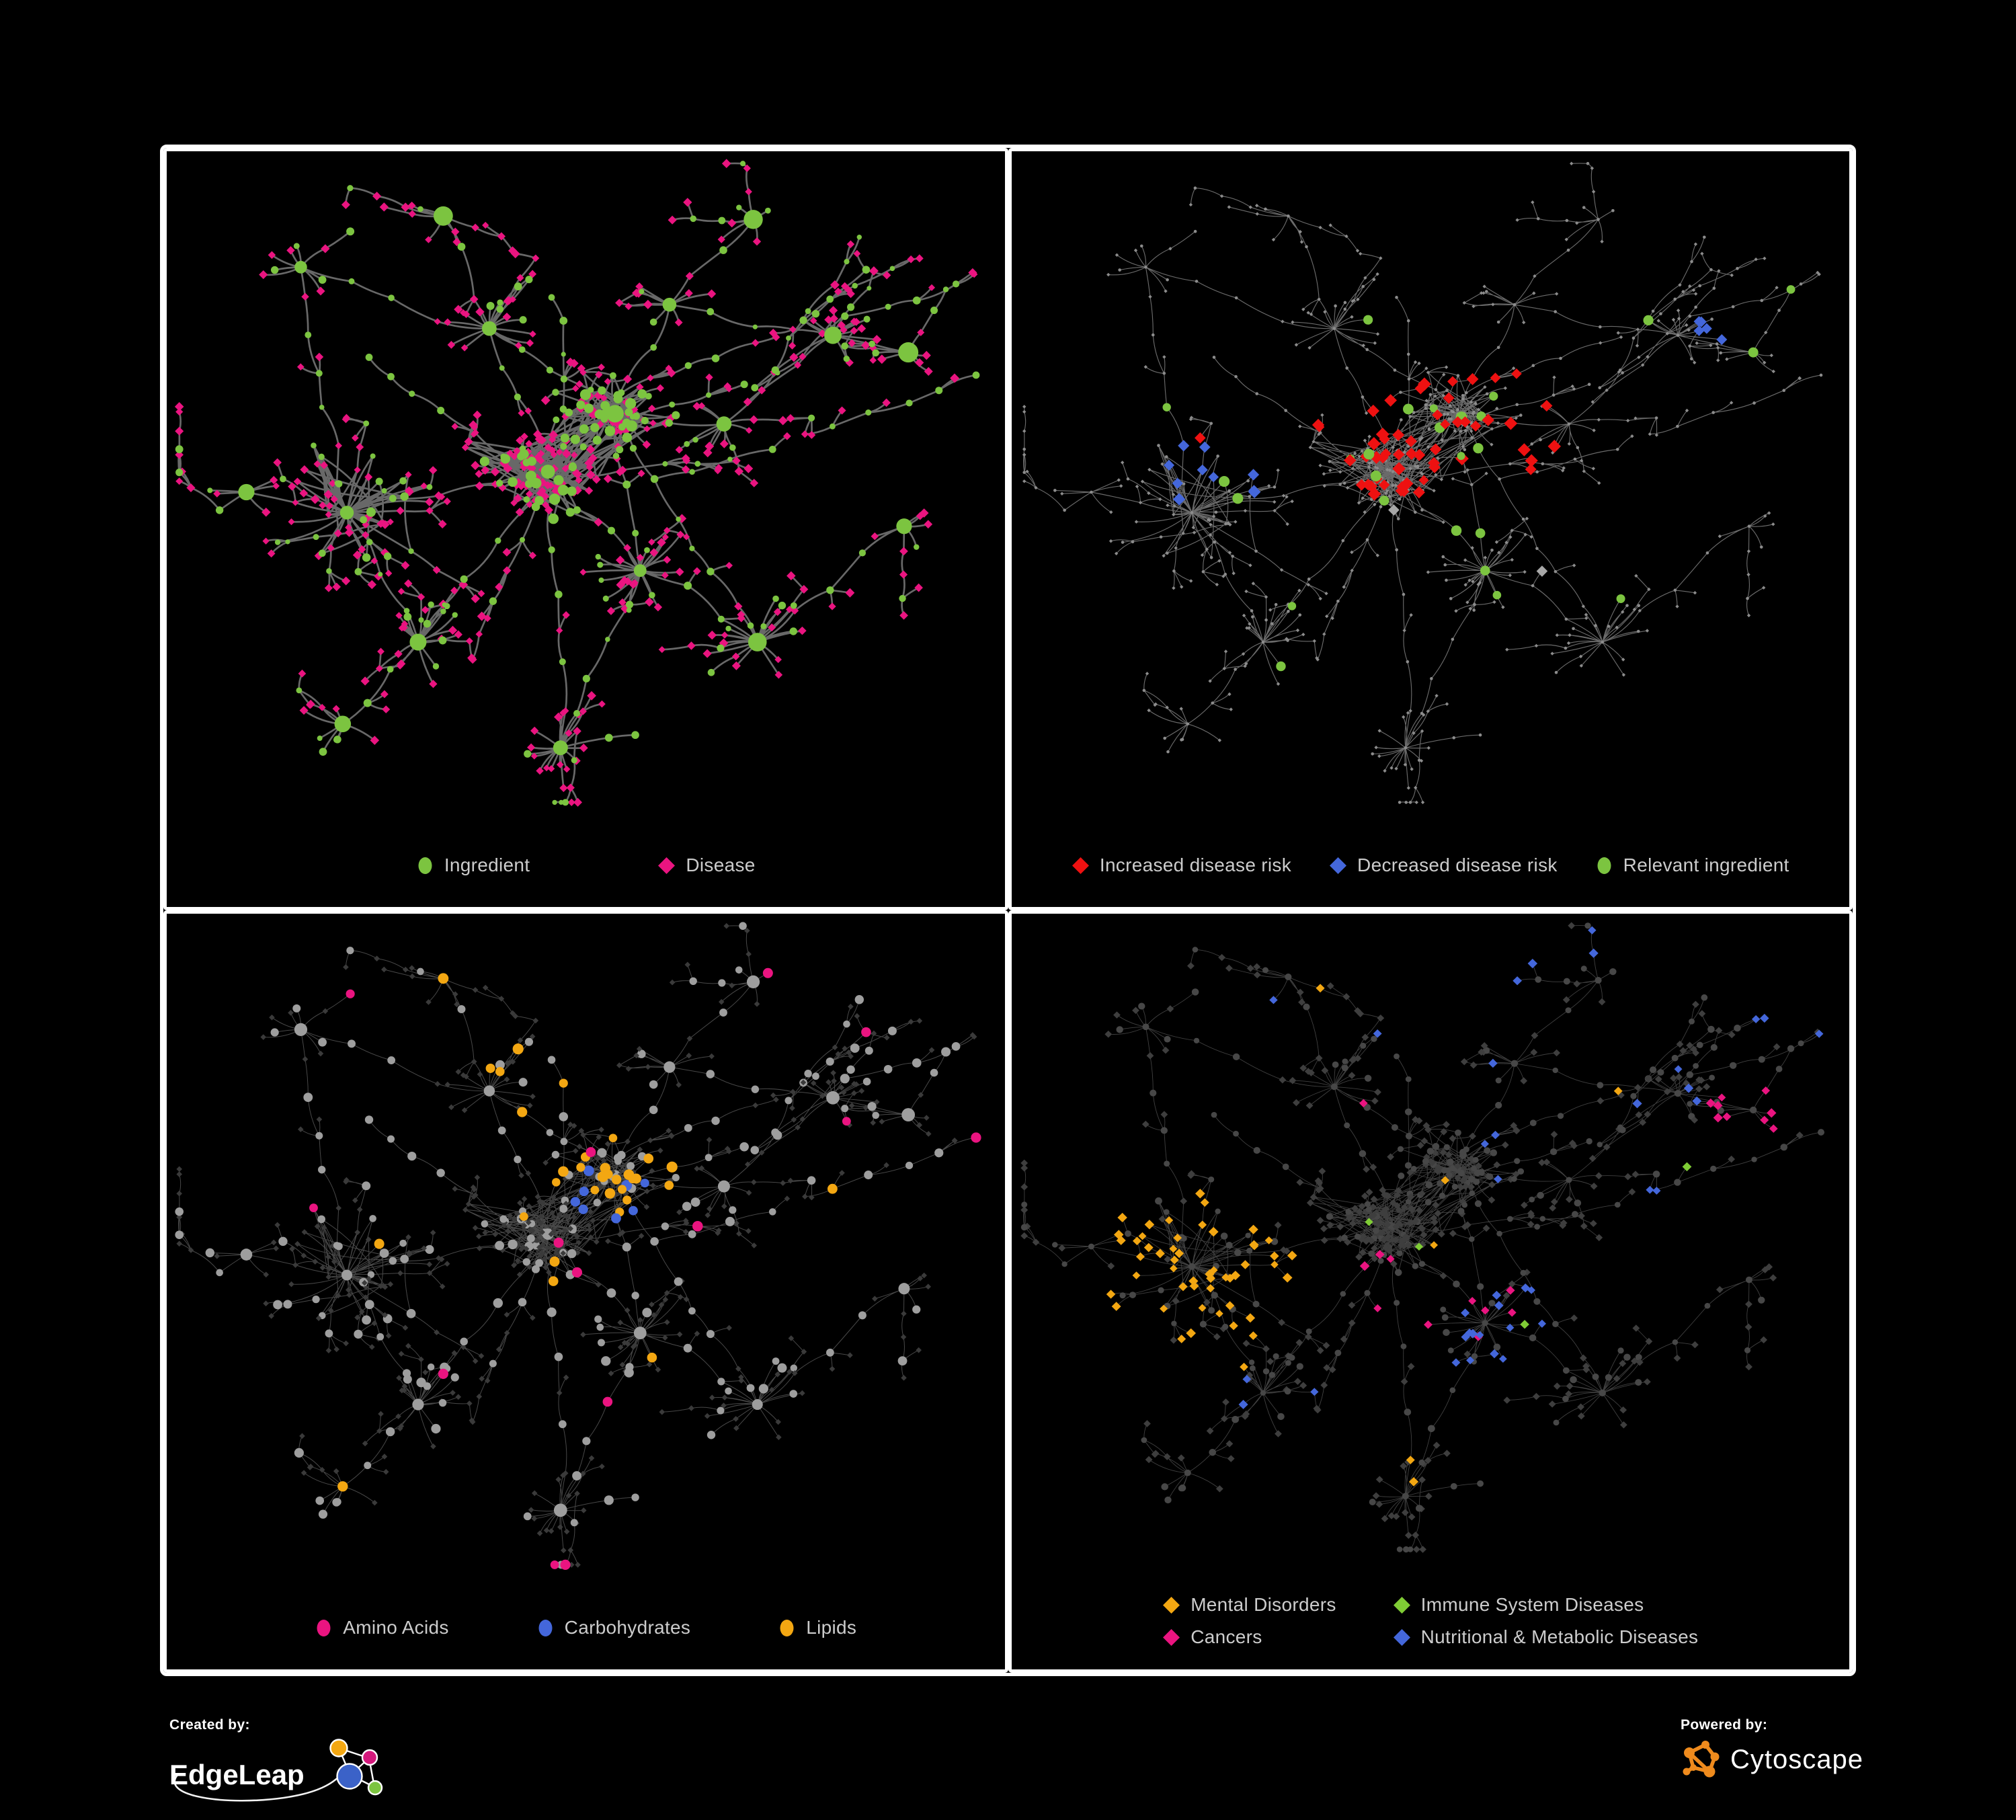 This screenshot has height=1820, width=2016. I want to click on legend-ingredient-disease: Ingredient Disease, so click(586, 870).